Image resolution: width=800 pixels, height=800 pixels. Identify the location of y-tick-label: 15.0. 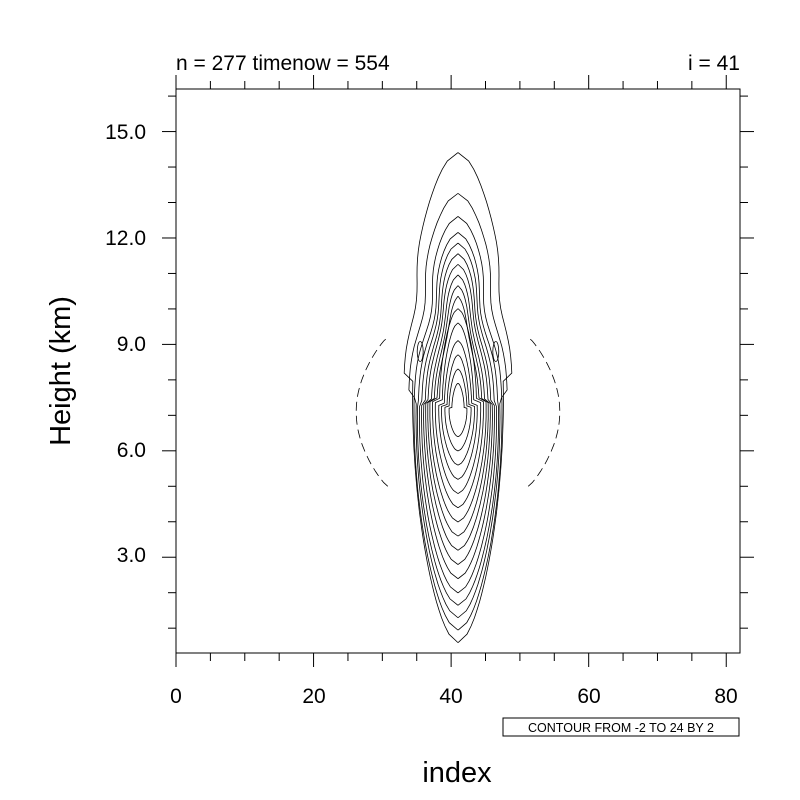
(125, 132).